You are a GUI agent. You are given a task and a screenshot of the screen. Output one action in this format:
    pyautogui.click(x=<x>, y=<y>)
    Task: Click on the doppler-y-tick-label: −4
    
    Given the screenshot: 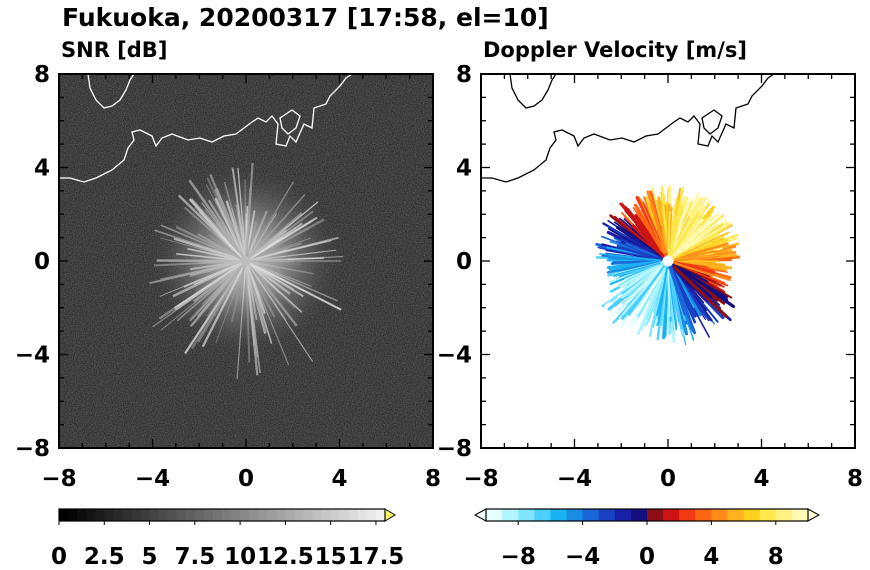 What is the action you would take?
    pyautogui.click(x=454, y=356)
    